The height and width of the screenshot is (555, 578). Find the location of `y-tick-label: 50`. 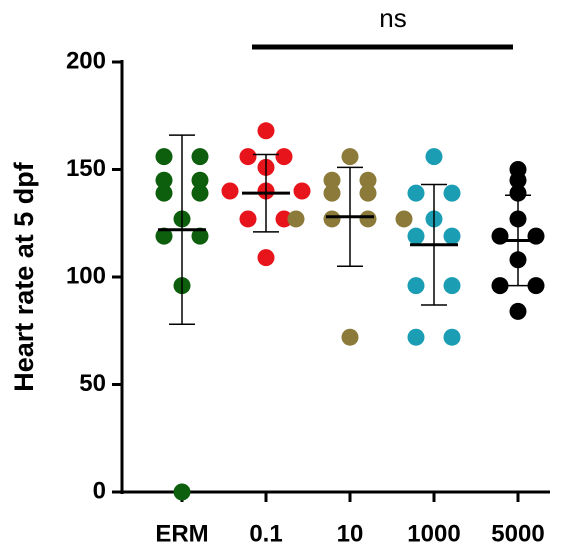

y-tick-label: 50 is located at coordinates (92, 383).